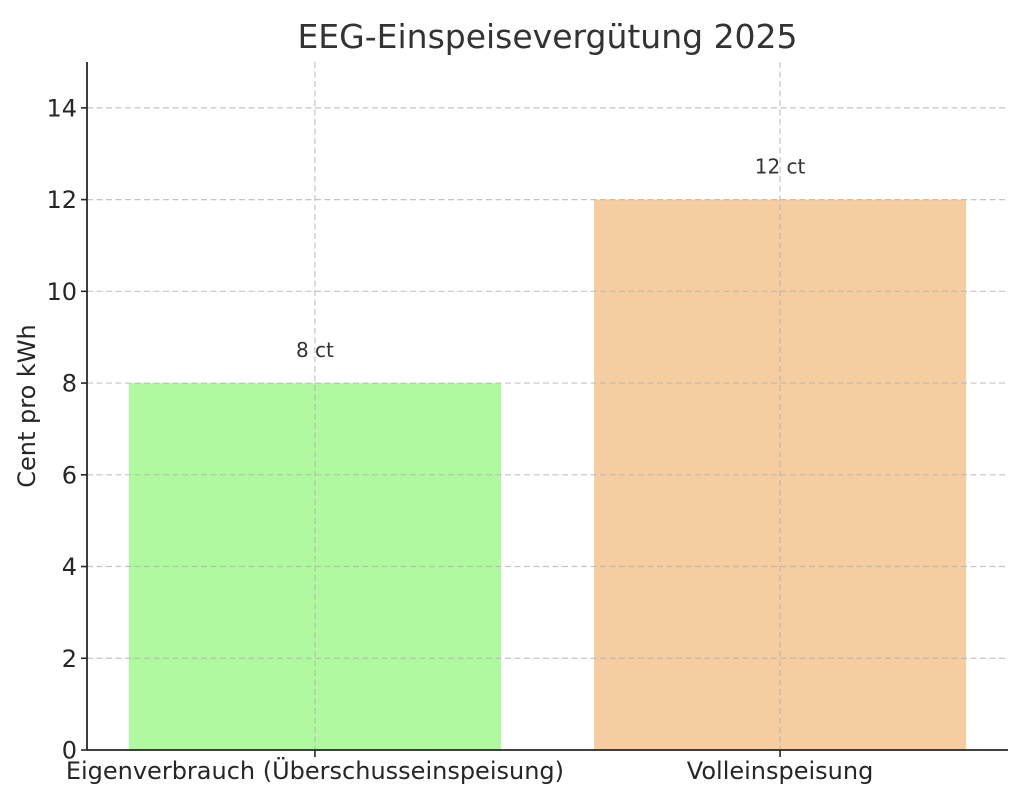 The image size is (1024, 800). I want to click on y-tick-label: 4, so click(69, 567).